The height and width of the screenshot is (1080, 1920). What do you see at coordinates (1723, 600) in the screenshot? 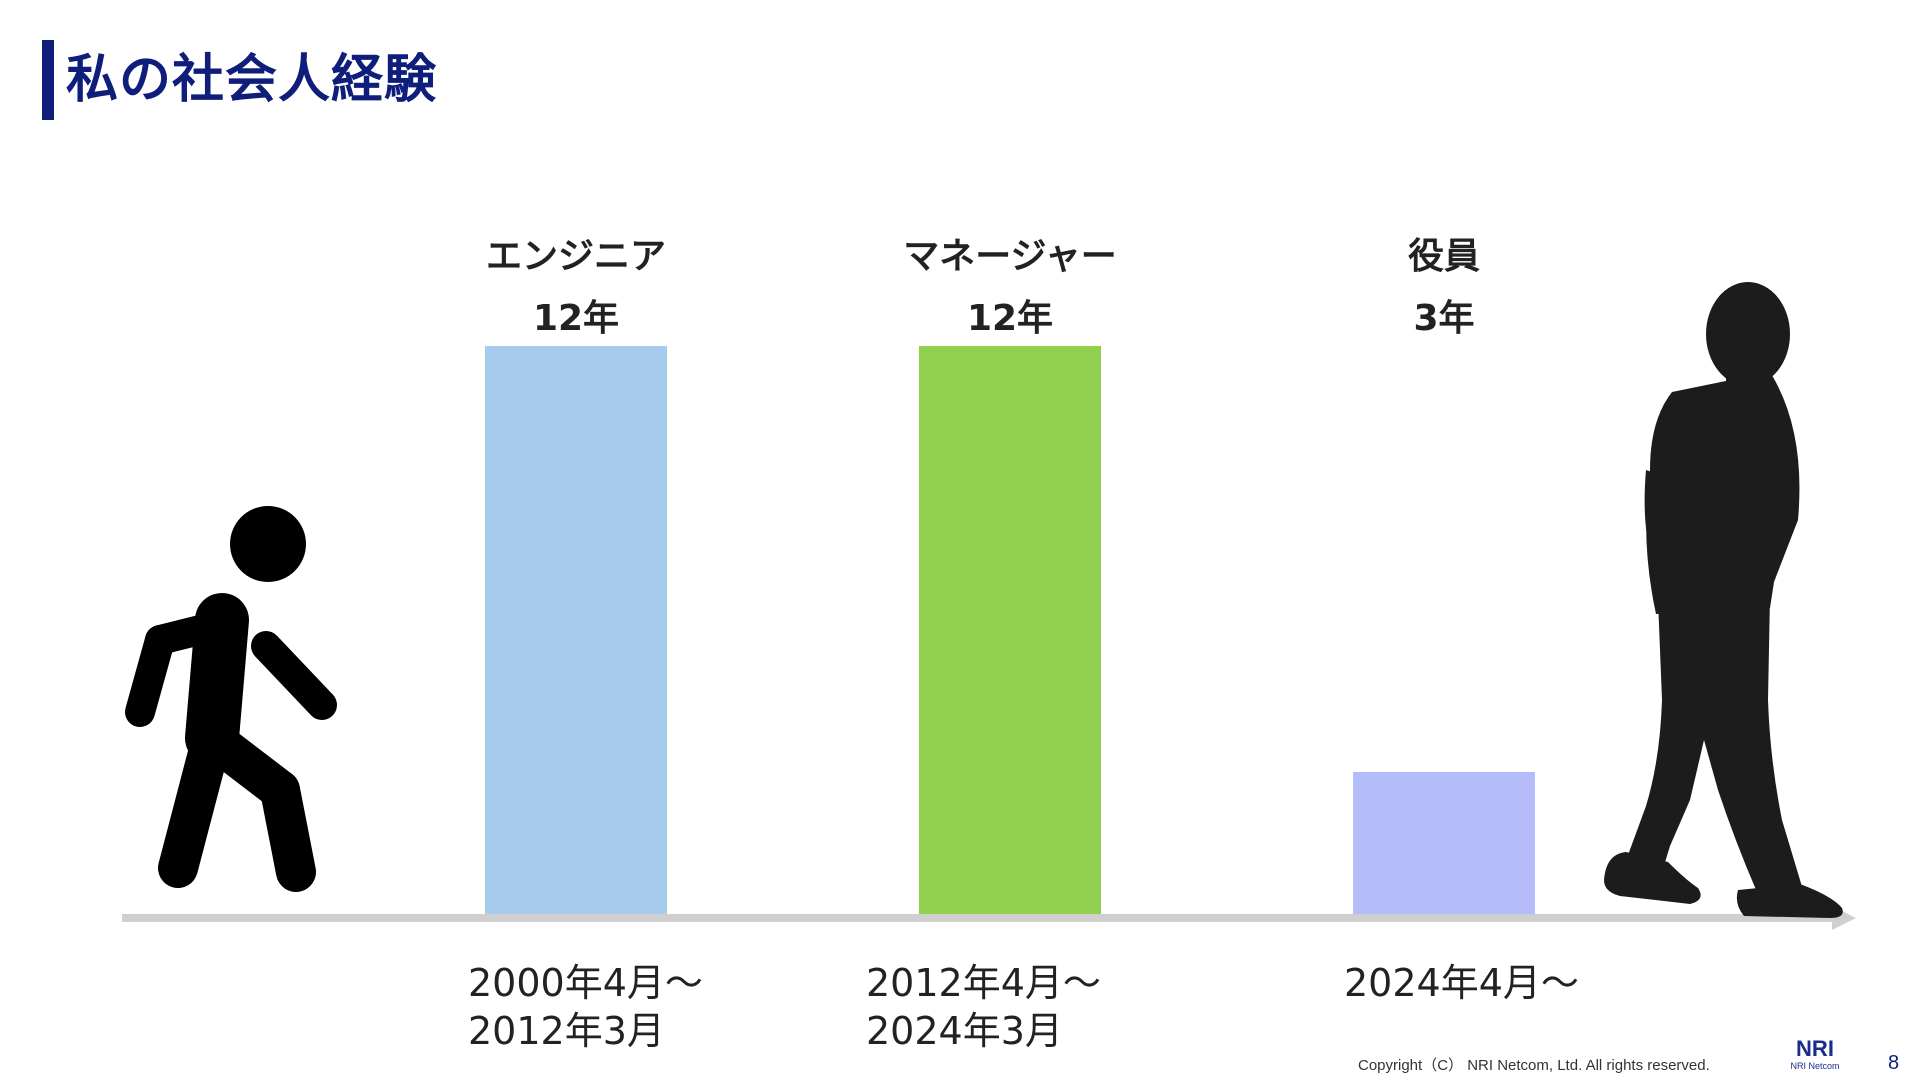
I see `standing-man-silhouette` at bounding box center [1723, 600].